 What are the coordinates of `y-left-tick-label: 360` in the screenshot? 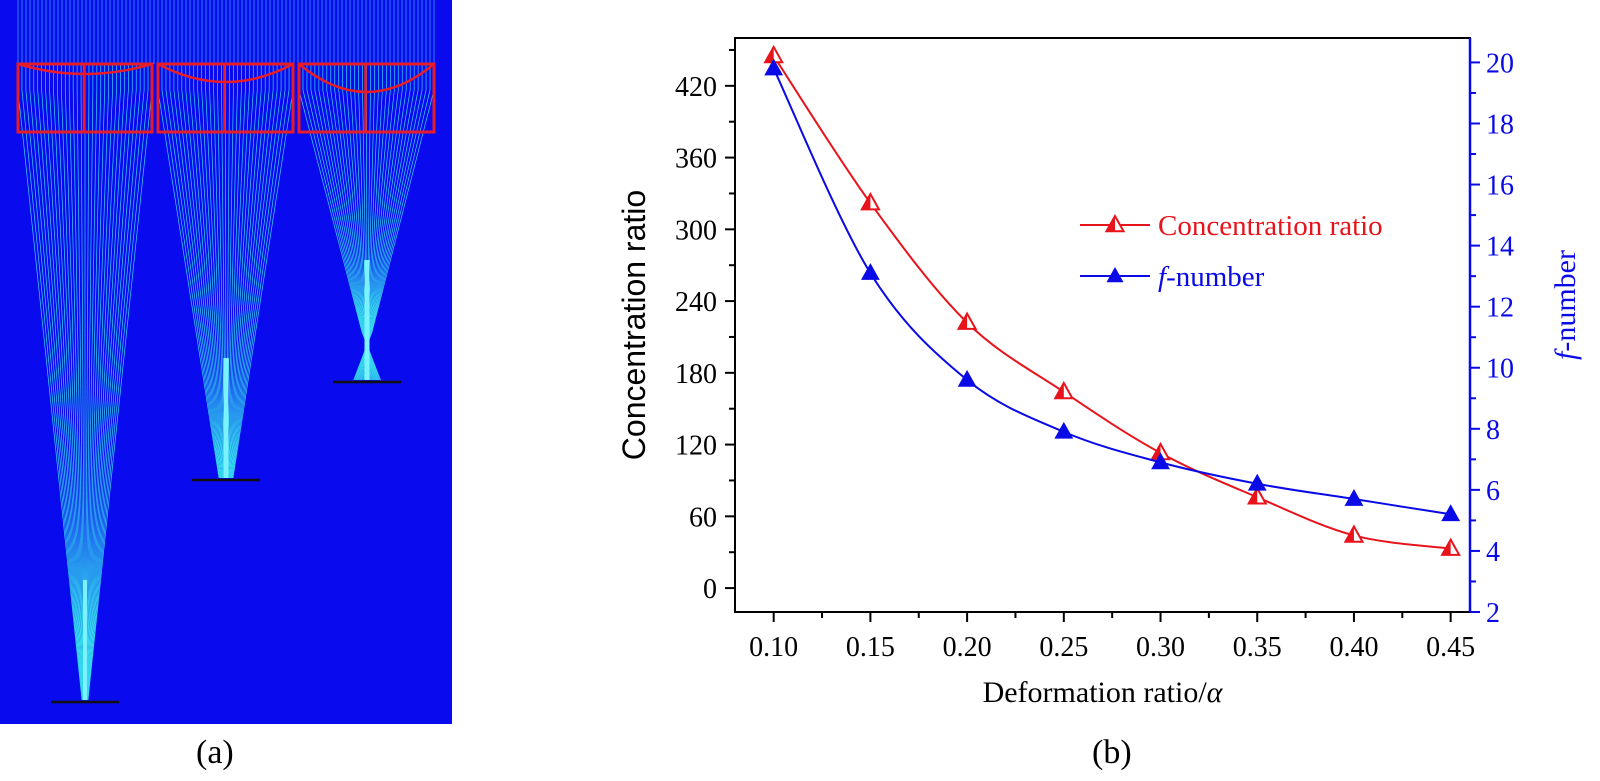 It's located at (696, 159).